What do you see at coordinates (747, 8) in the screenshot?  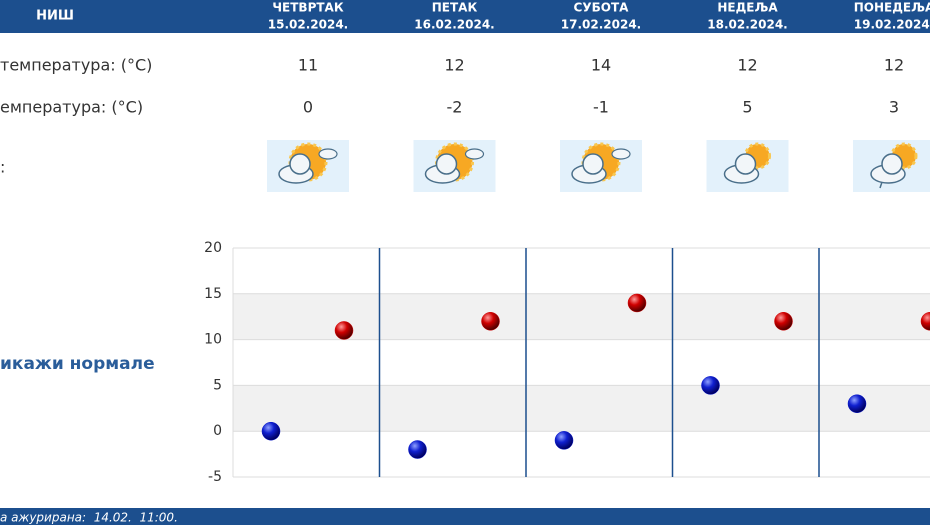 I see `day-name: НЕДЕЉА` at bounding box center [747, 8].